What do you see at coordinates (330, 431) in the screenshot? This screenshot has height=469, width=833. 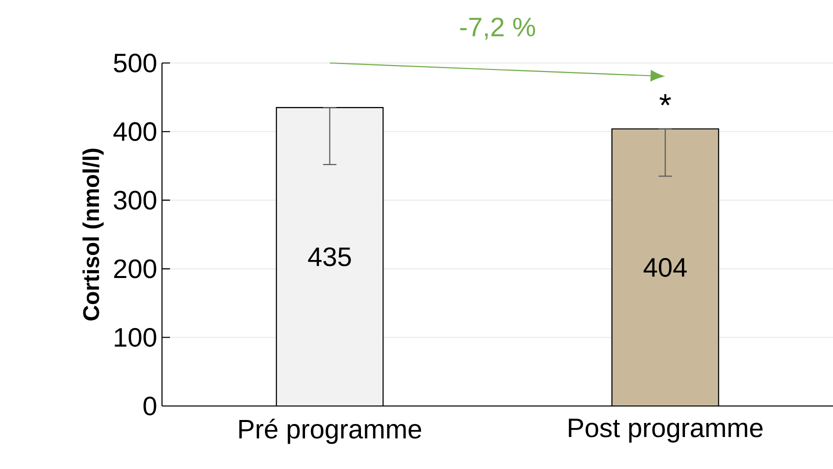 I see `x-tick-label: Pré programme` at bounding box center [330, 431].